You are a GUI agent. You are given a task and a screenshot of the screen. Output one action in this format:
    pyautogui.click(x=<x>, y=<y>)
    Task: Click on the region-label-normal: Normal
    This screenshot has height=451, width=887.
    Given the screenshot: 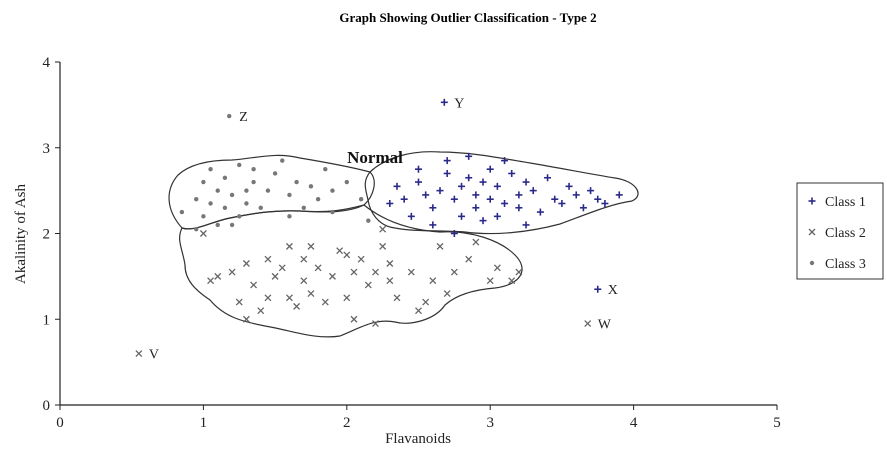 What is the action you would take?
    pyautogui.click(x=375, y=157)
    